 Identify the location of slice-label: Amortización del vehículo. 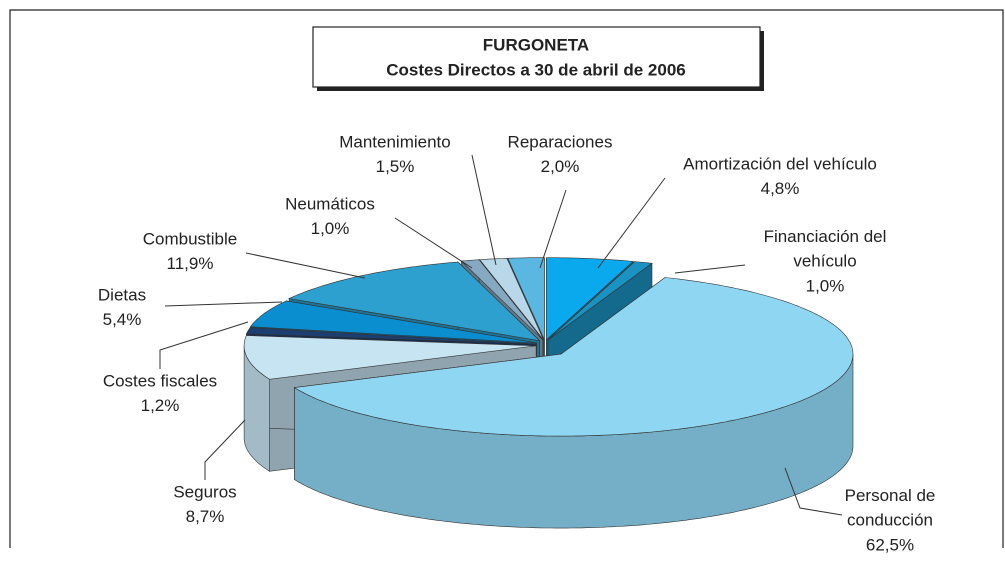
(780, 163).